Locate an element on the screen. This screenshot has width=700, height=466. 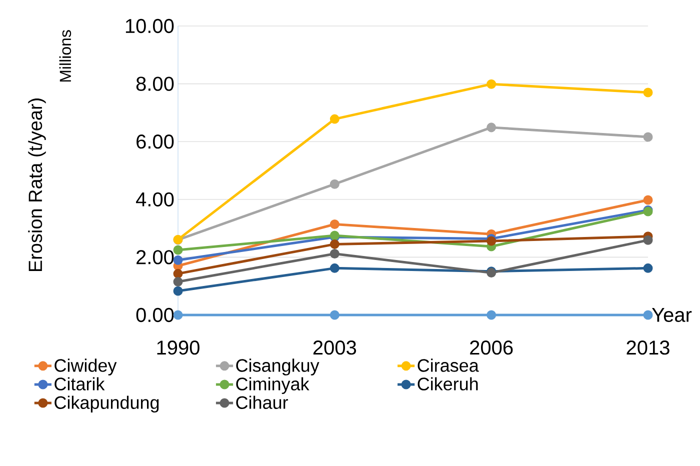
legend-label: Cikeruh is located at coordinates (448, 383).